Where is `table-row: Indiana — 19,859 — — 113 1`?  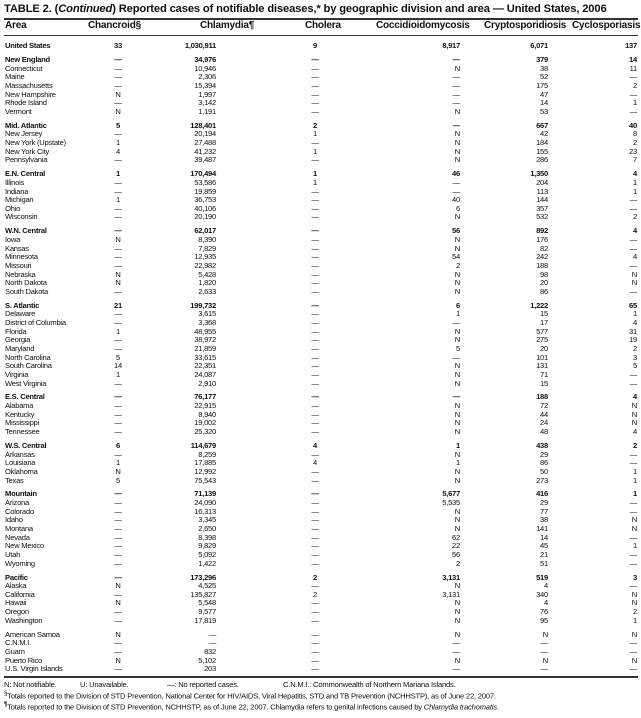 table-row: Indiana — 19,859 — — 113 1 is located at coordinates (320, 191).